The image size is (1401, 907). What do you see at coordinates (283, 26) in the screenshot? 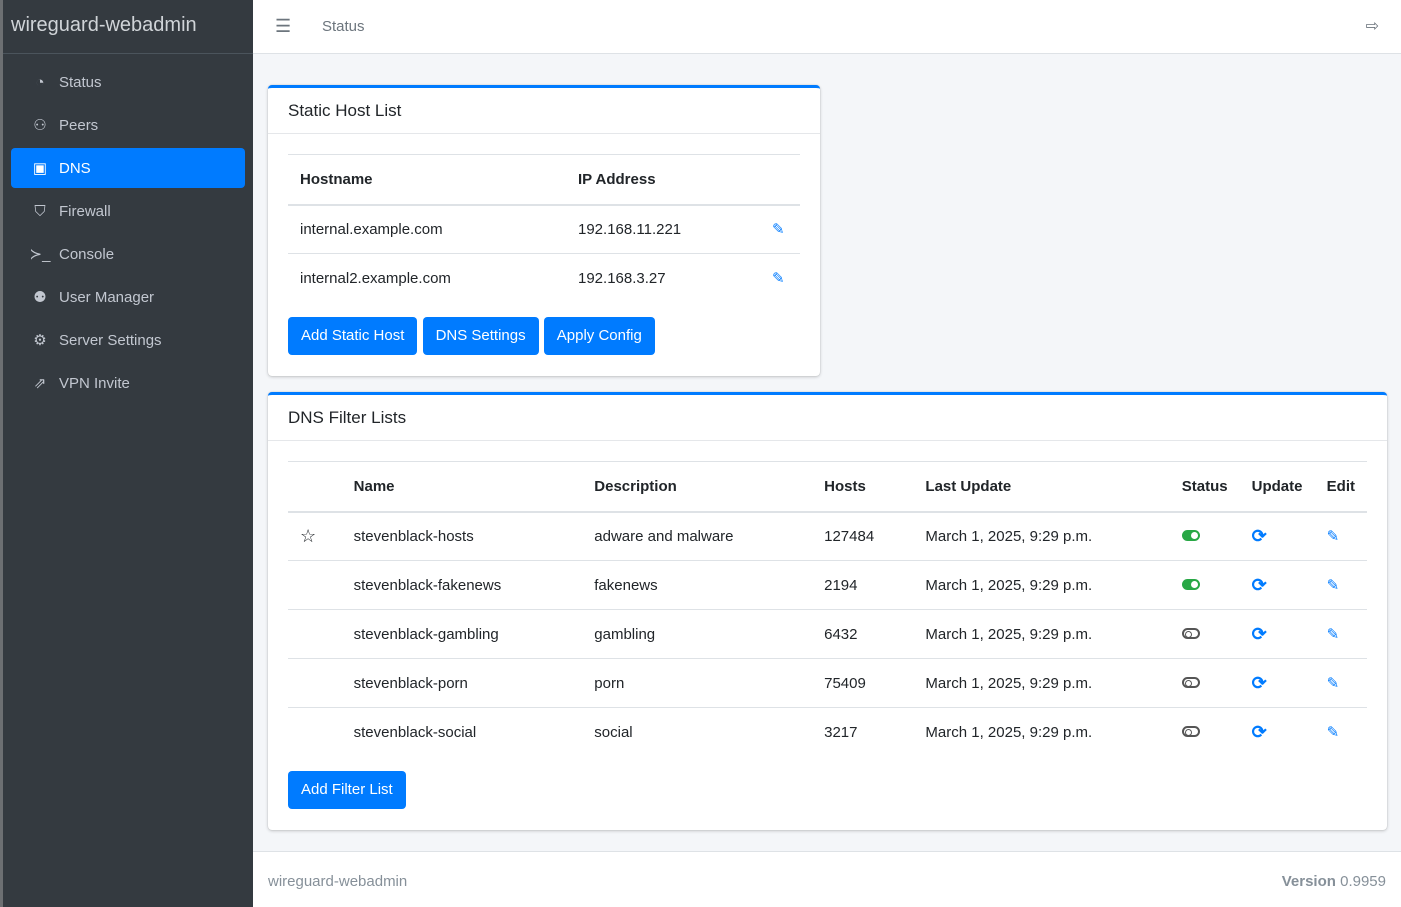
I see `menu-toggle-icon: ☰` at bounding box center [283, 26].